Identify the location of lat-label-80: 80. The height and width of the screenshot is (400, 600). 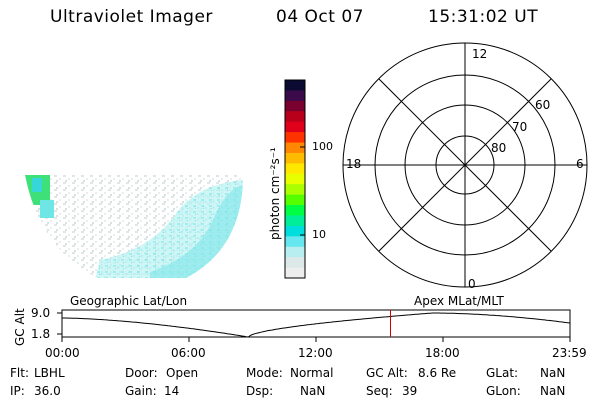
(499, 148).